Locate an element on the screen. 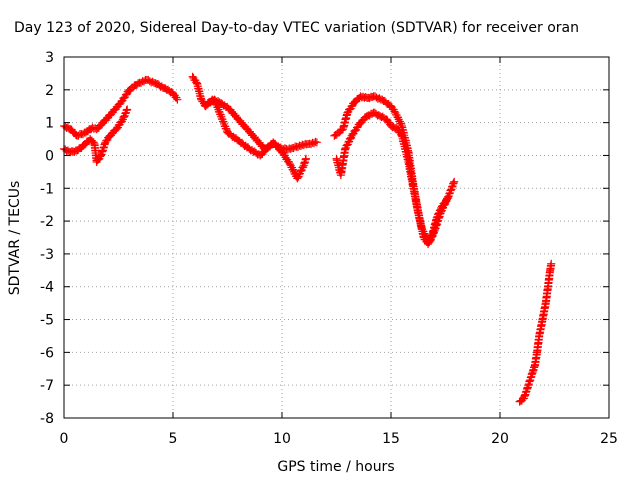 This screenshot has width=640, height=480. x-tick-label: 25 is located at coordinates (609, 439).